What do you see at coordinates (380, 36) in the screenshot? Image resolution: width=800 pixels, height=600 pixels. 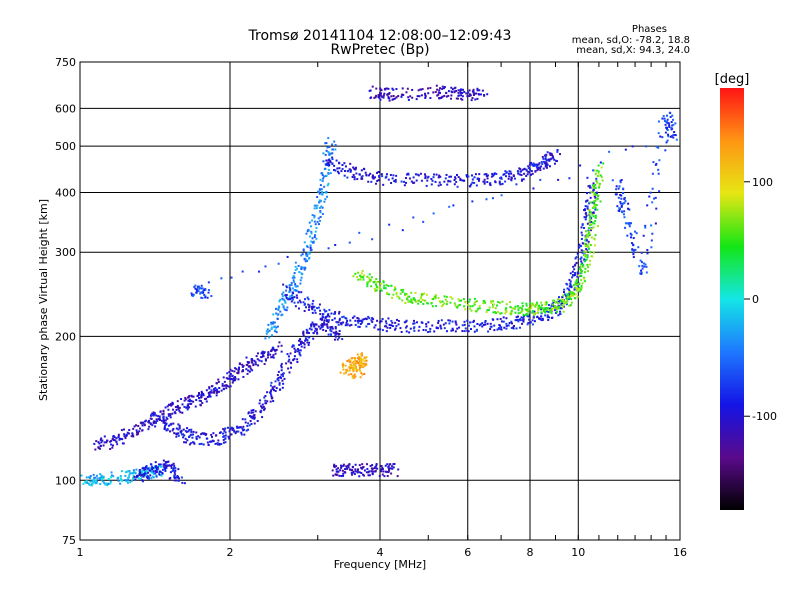 I see `chart-title: Tromsø 20141104 12:08:00–12:09:43` at bounding box center [380, 36].